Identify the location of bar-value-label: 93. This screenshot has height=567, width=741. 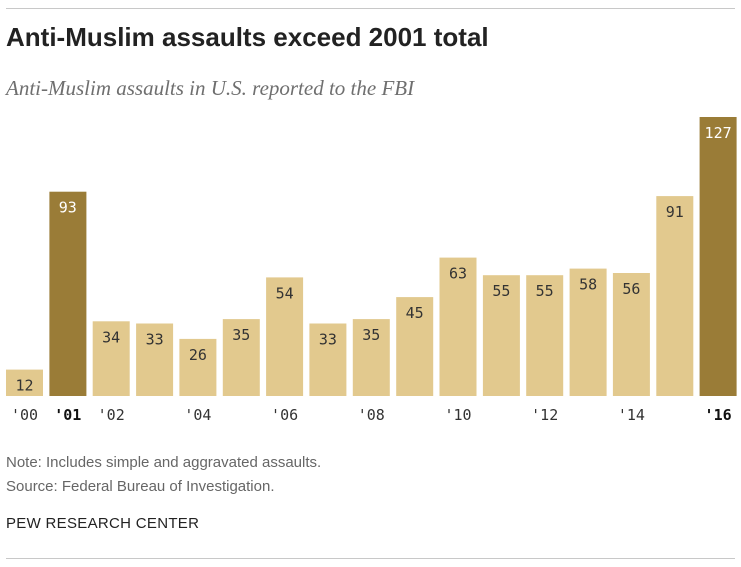
(68, 208).